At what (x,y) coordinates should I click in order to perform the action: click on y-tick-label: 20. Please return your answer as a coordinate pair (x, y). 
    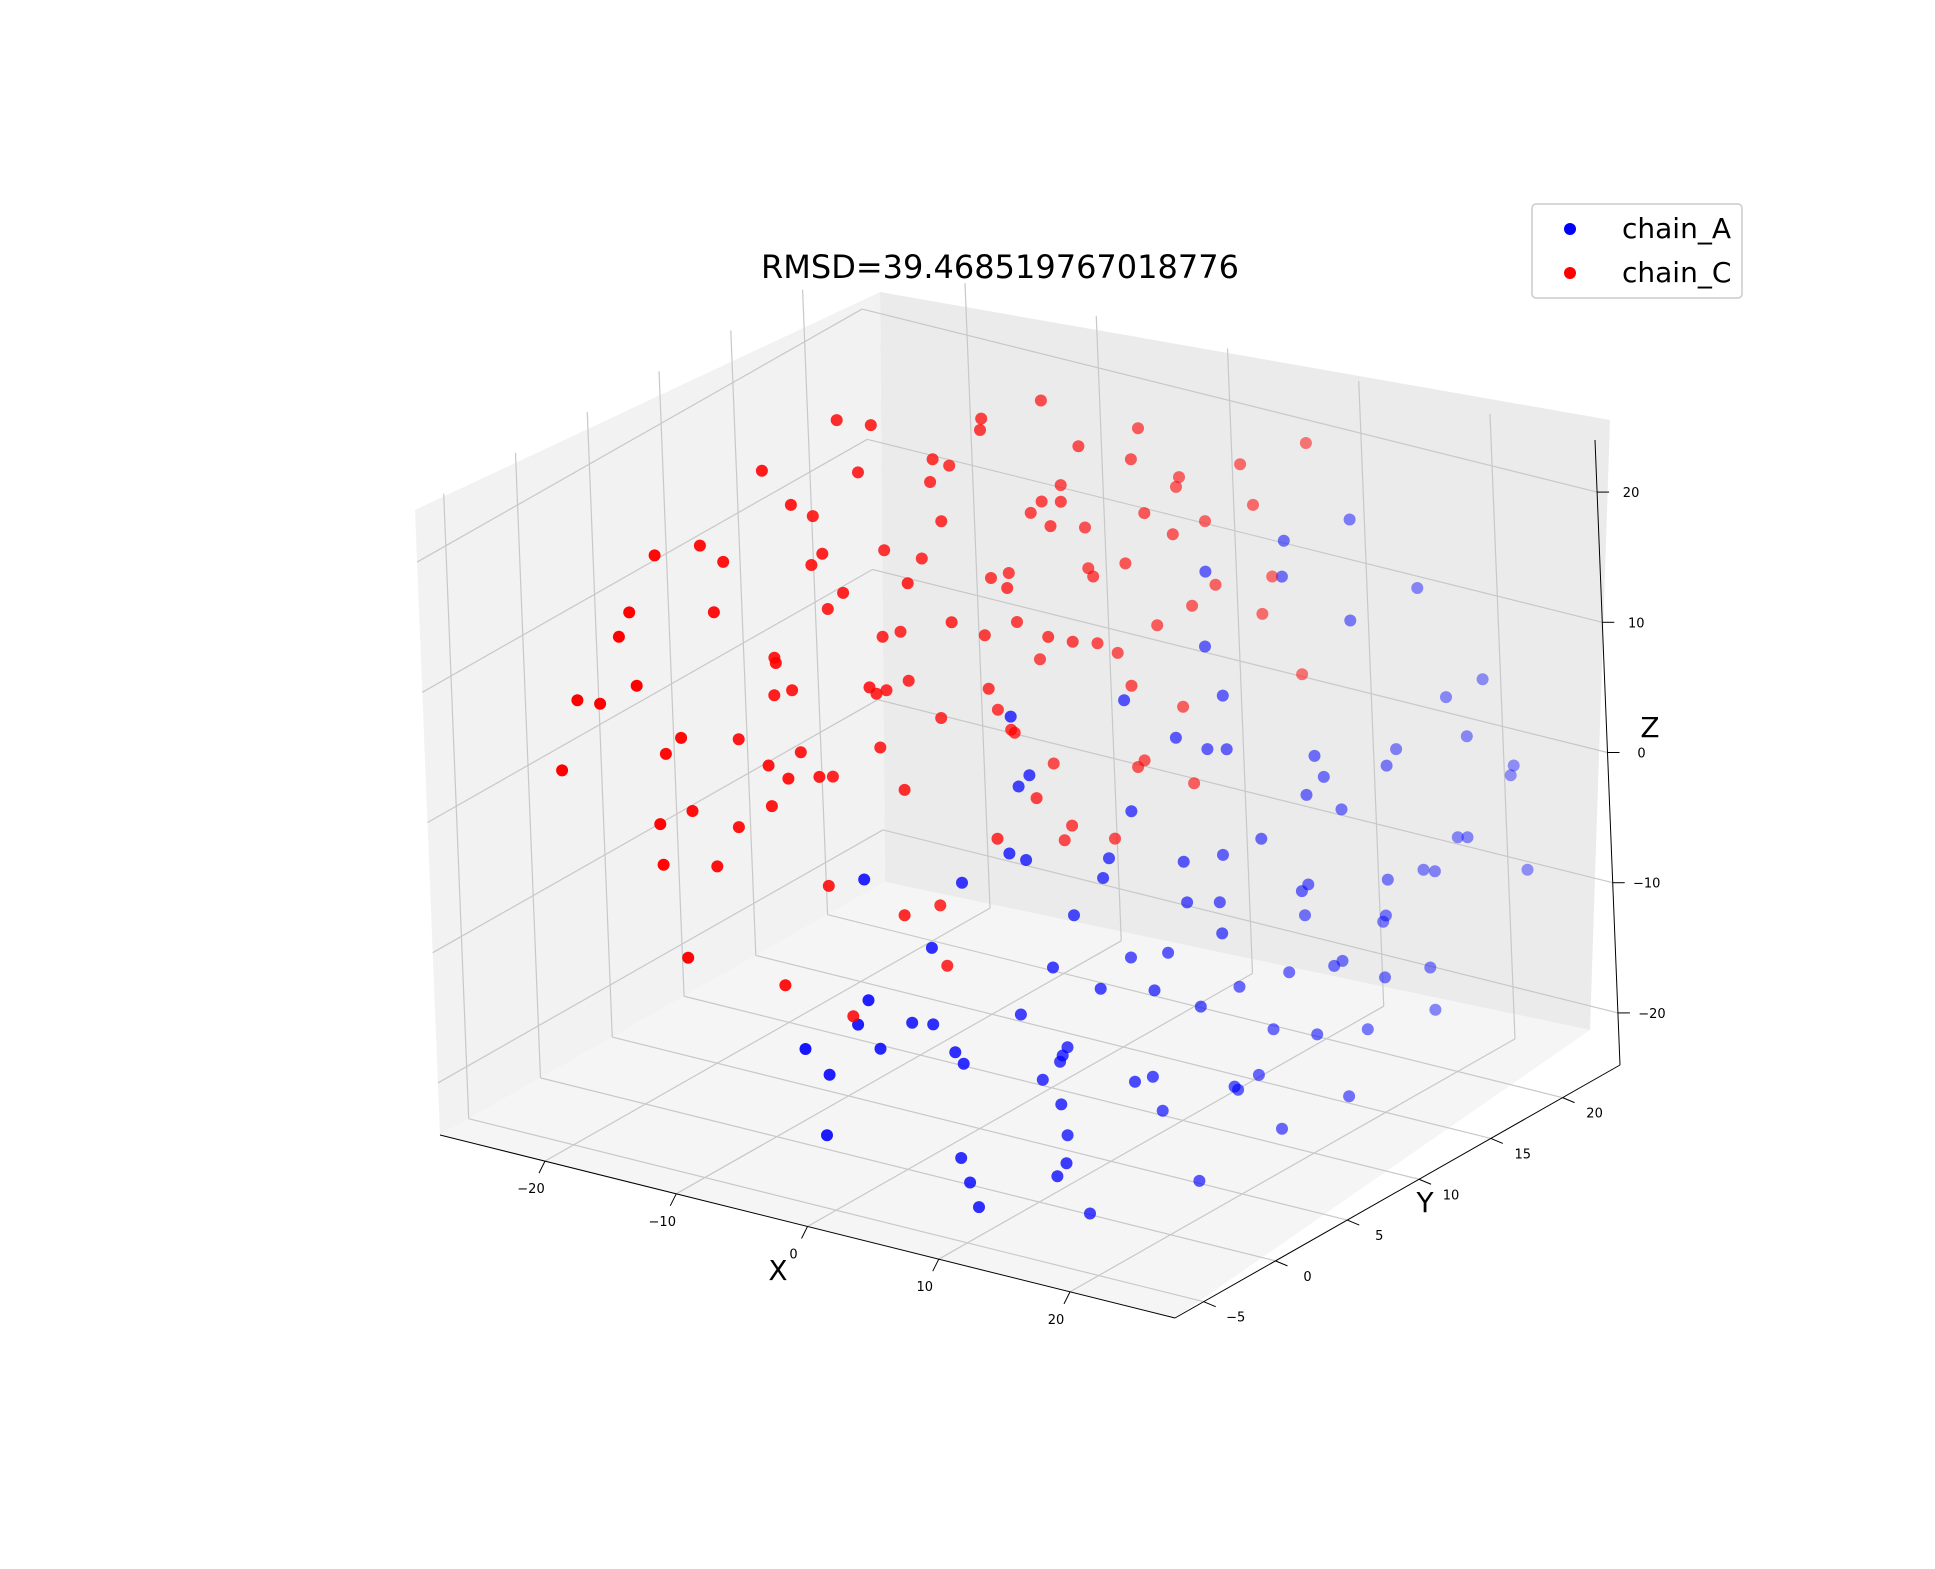
    Looking at the image, I should click on (1594, 1114).